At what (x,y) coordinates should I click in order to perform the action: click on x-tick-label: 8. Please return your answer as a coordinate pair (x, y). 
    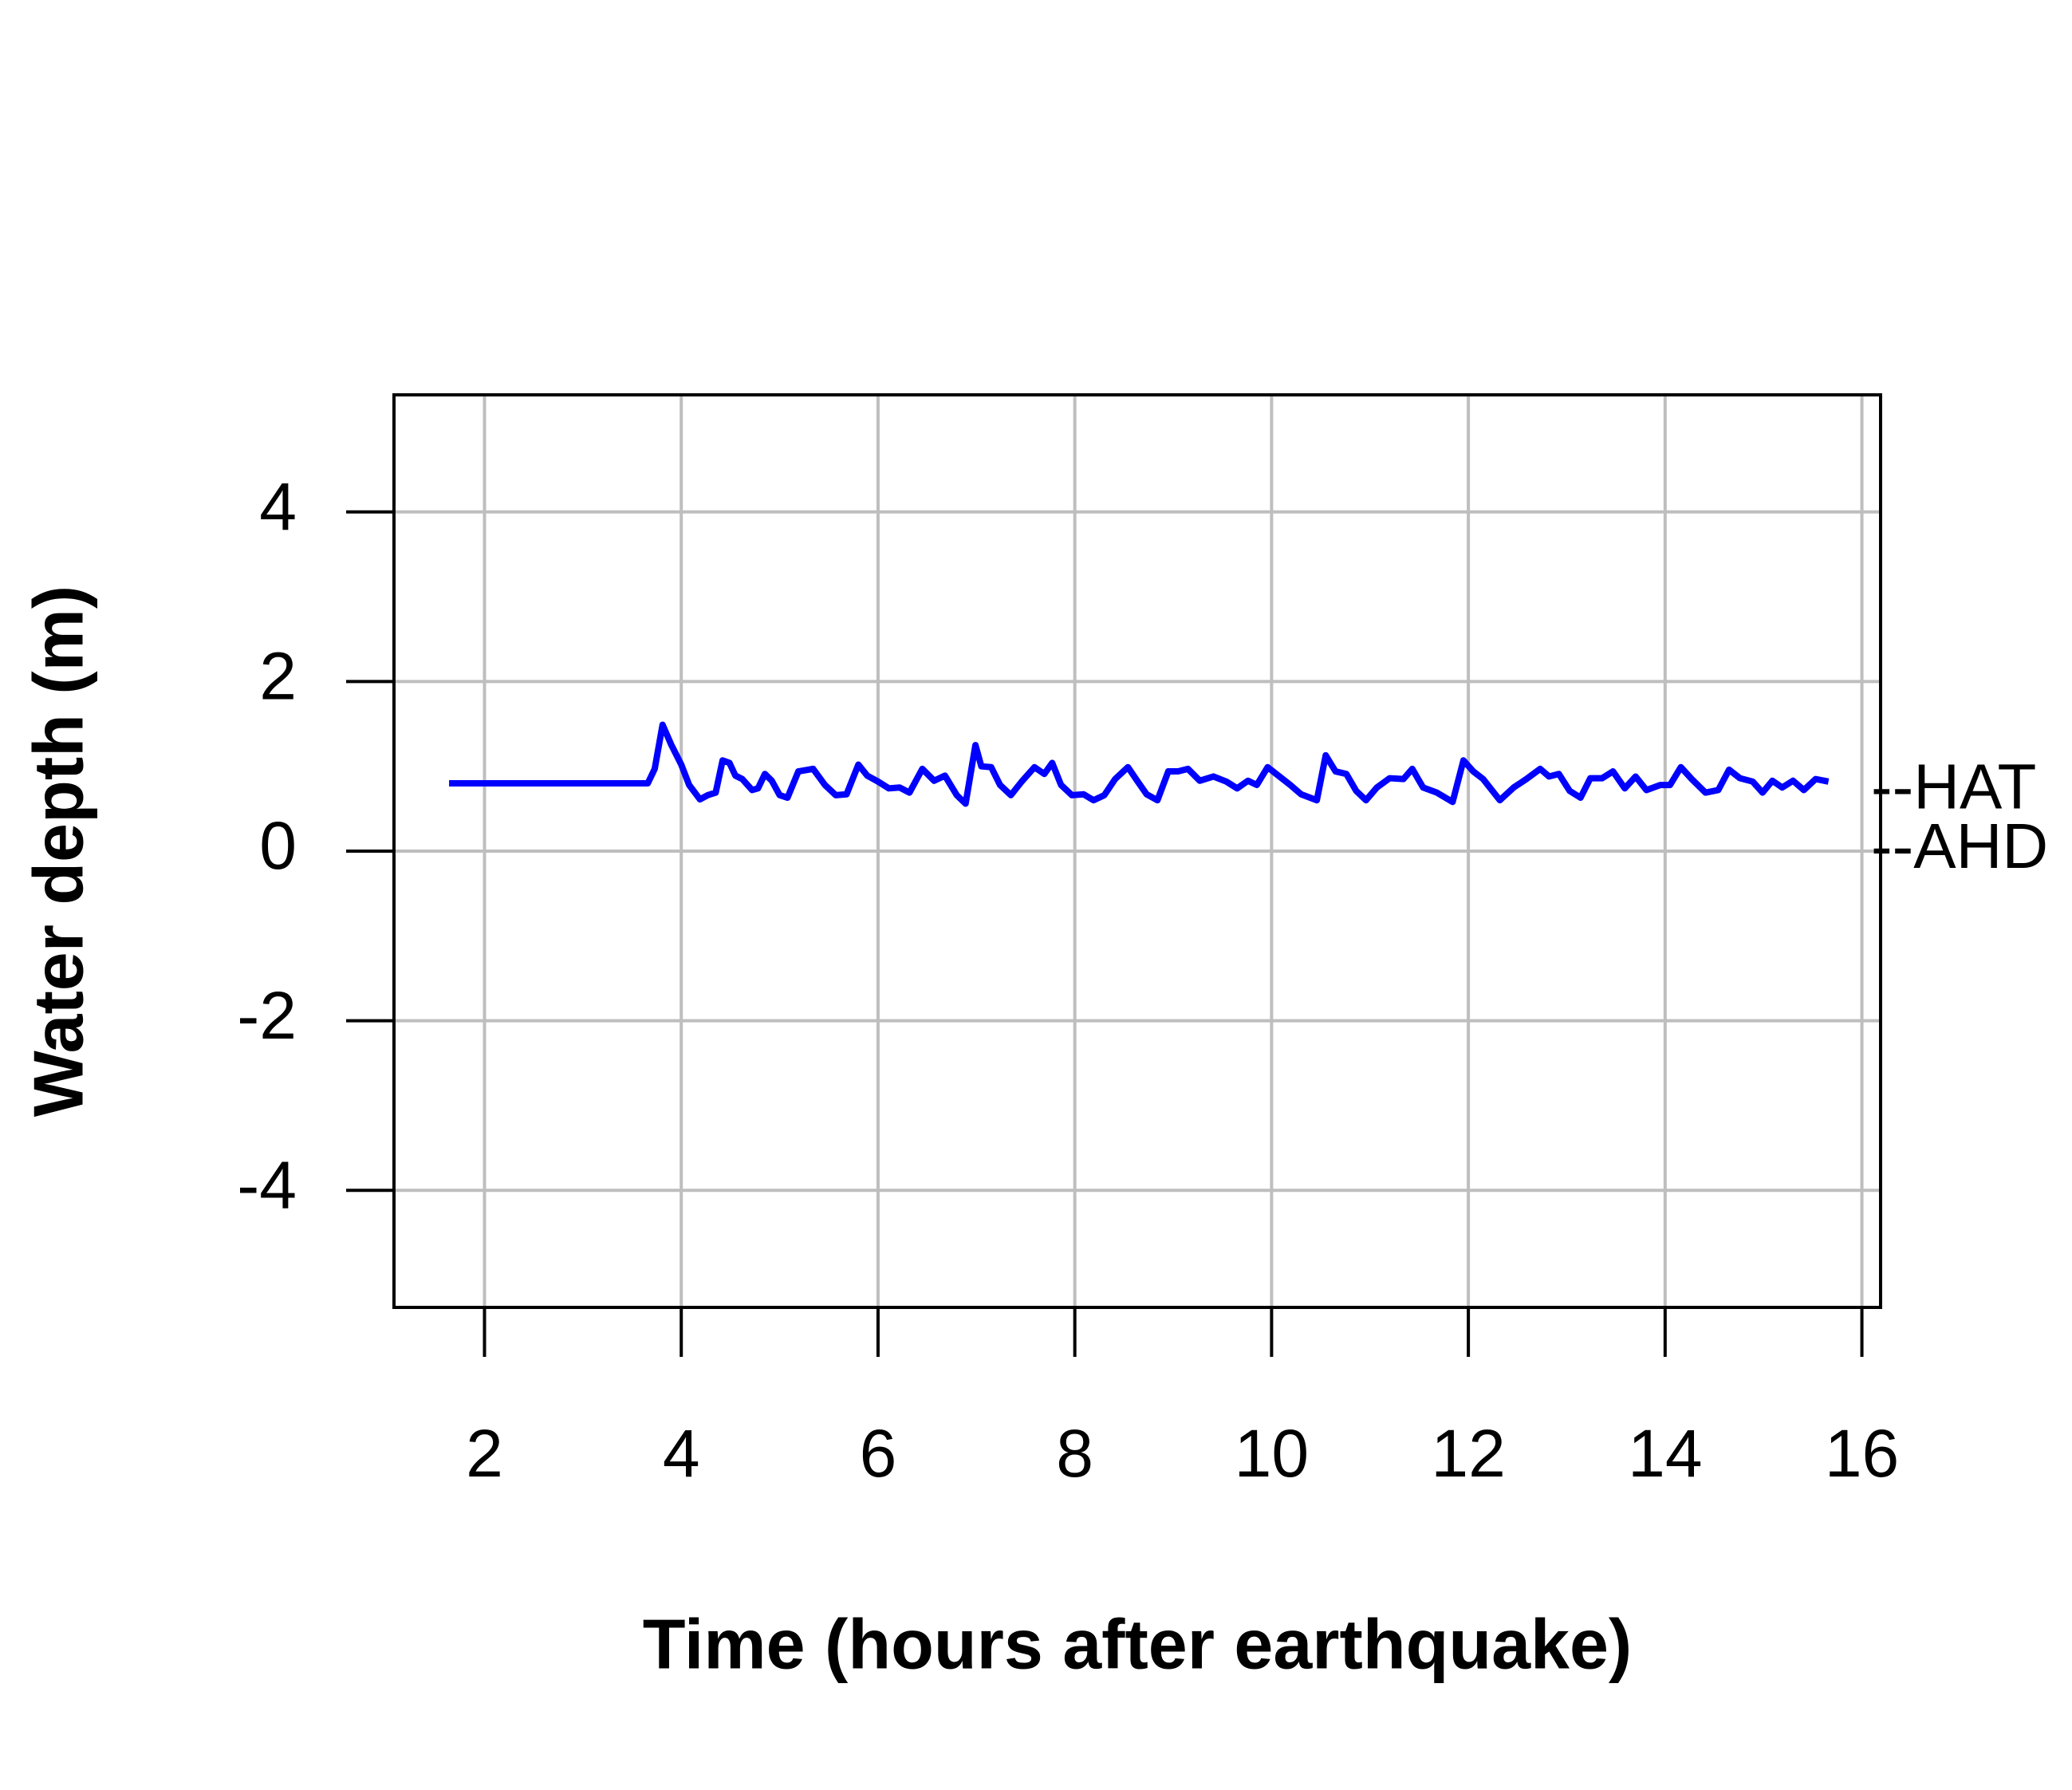
    Looking at the image, I should click on (1074, 1453).